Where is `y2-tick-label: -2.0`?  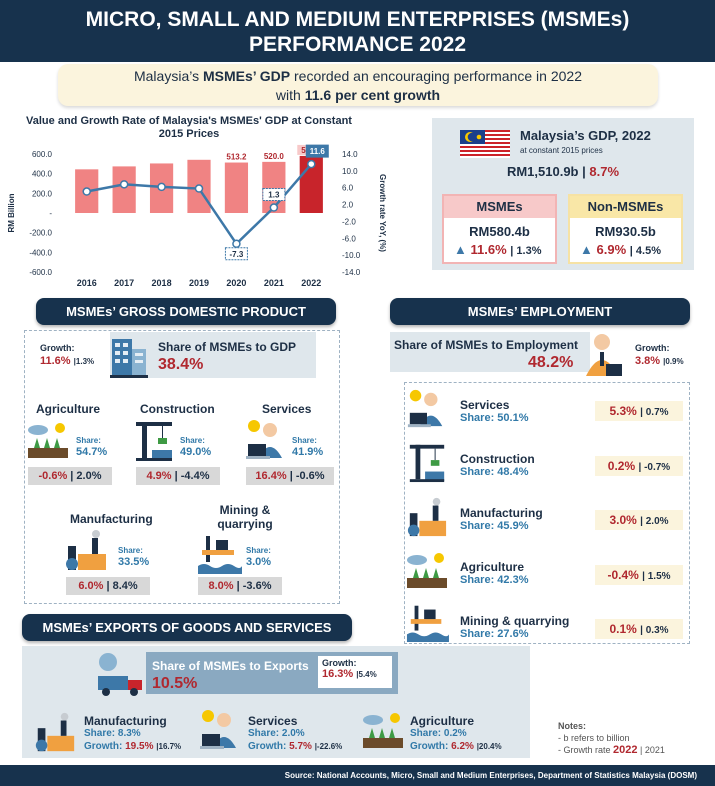
y2-tick-label: -2.0 is located at coordinates (349, 221).